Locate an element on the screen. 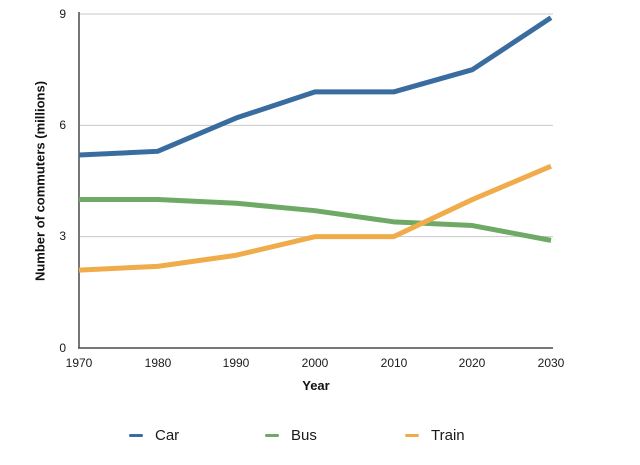  x-tick-1980: 1980 is located at coordinates (158, 363).